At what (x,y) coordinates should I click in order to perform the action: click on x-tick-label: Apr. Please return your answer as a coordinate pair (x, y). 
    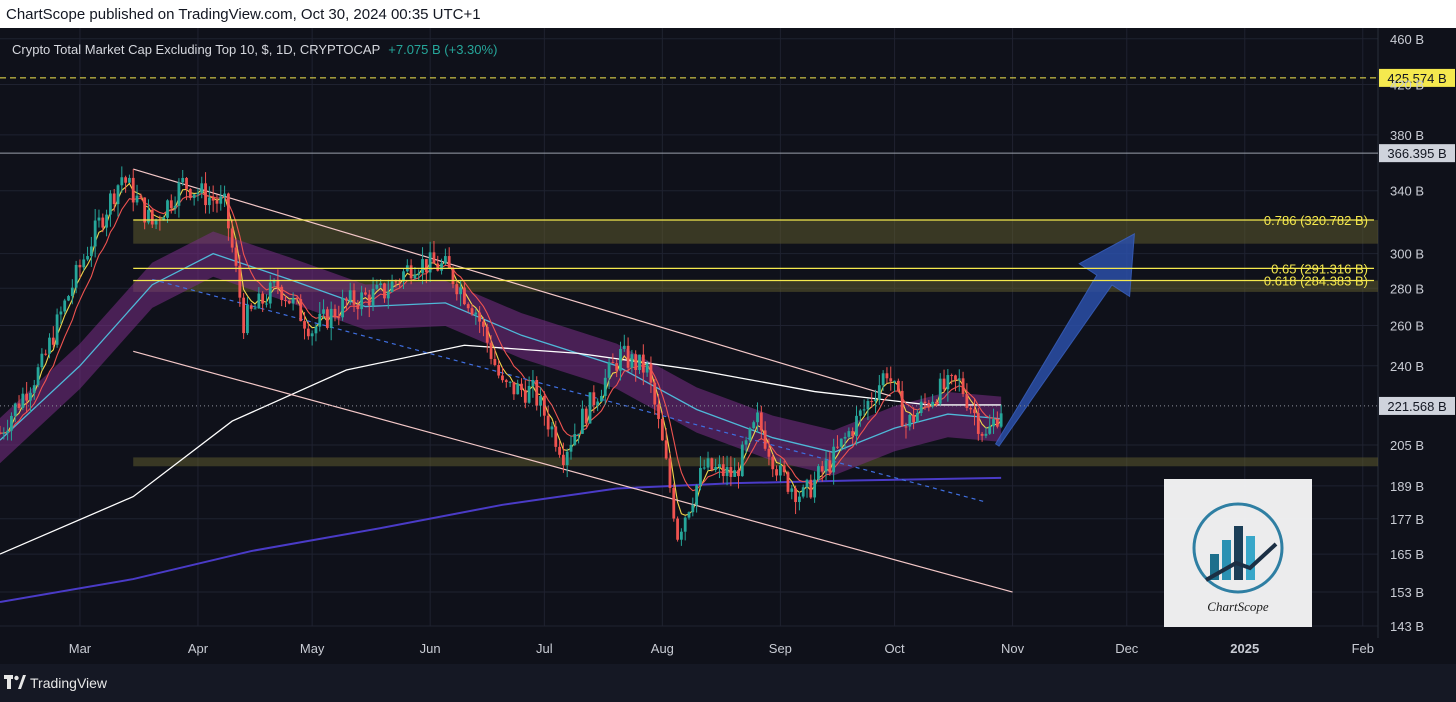
    Looking at the image, I should click on (198, 648).